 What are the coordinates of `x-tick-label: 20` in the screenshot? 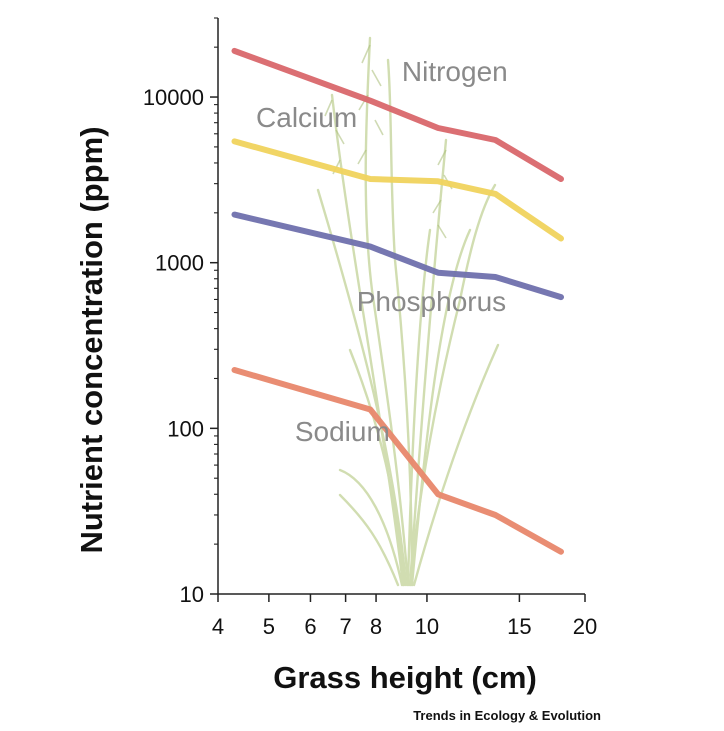 It's located at (585, 626).